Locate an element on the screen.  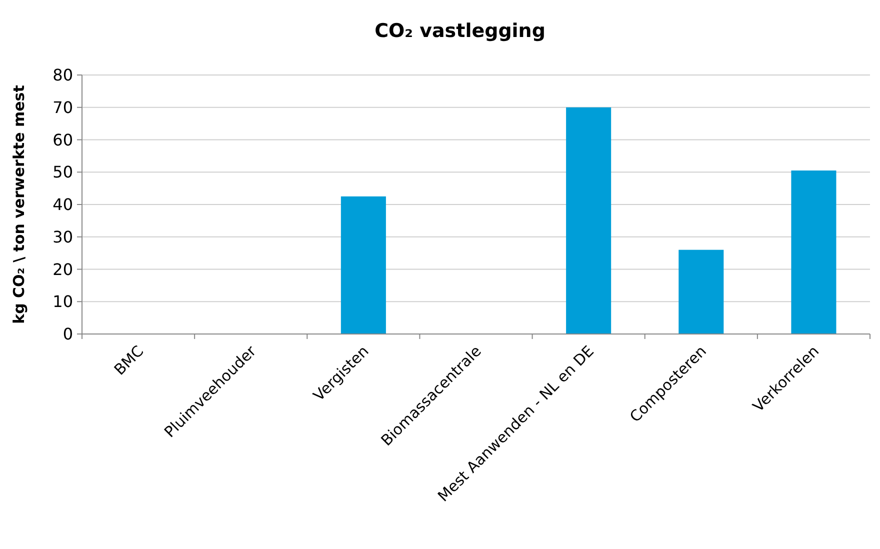
y-tick-label: 80 is located at coordinates (62, 75).